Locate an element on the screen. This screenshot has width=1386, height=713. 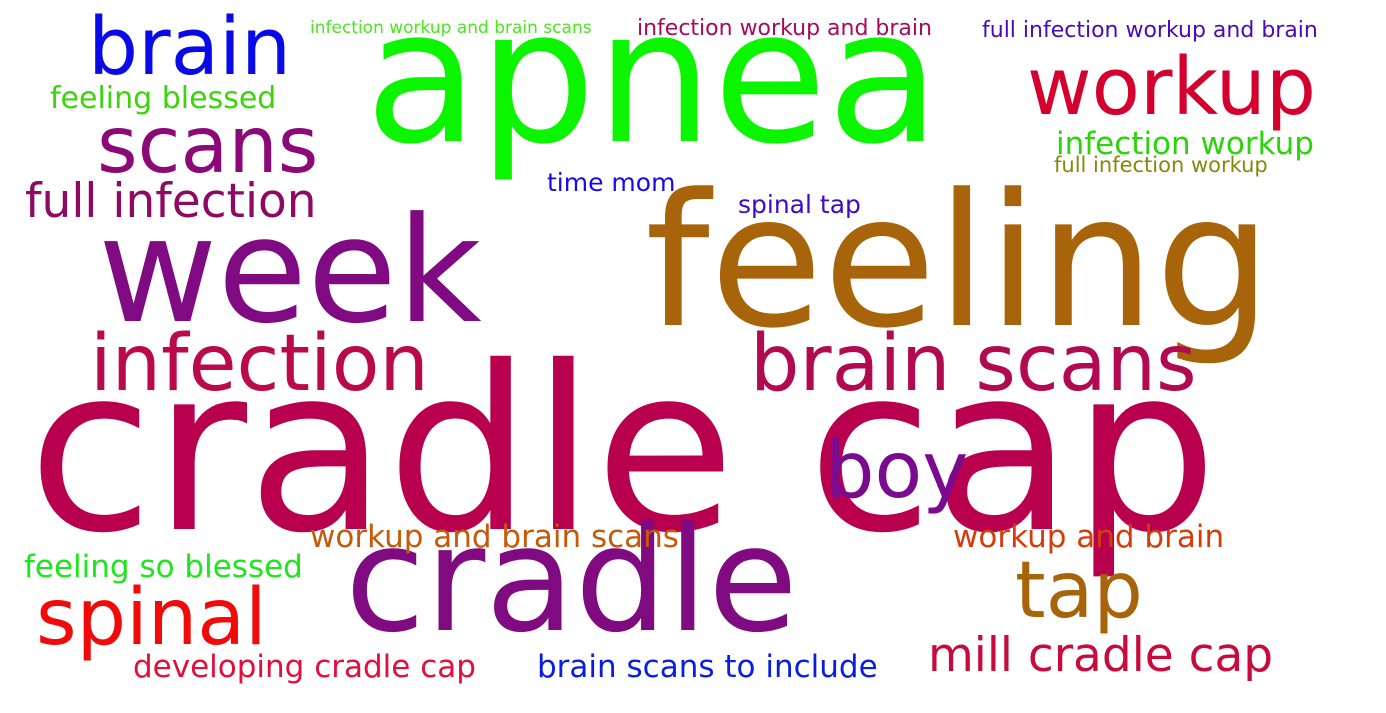
word-feeling: feeling is located at coordinates (958, 262).